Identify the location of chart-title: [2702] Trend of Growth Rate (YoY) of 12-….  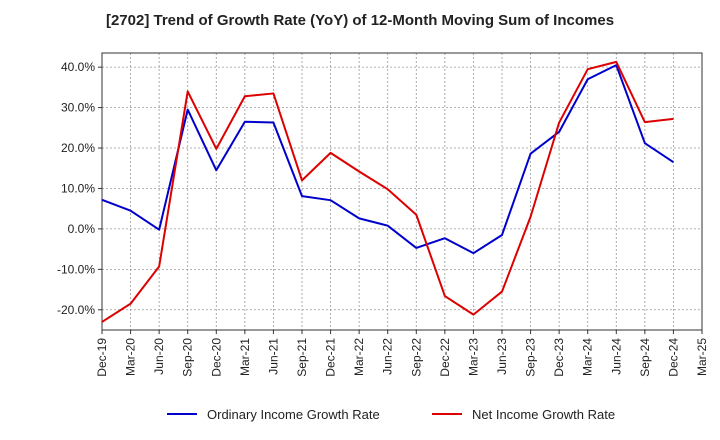
(360, 20).